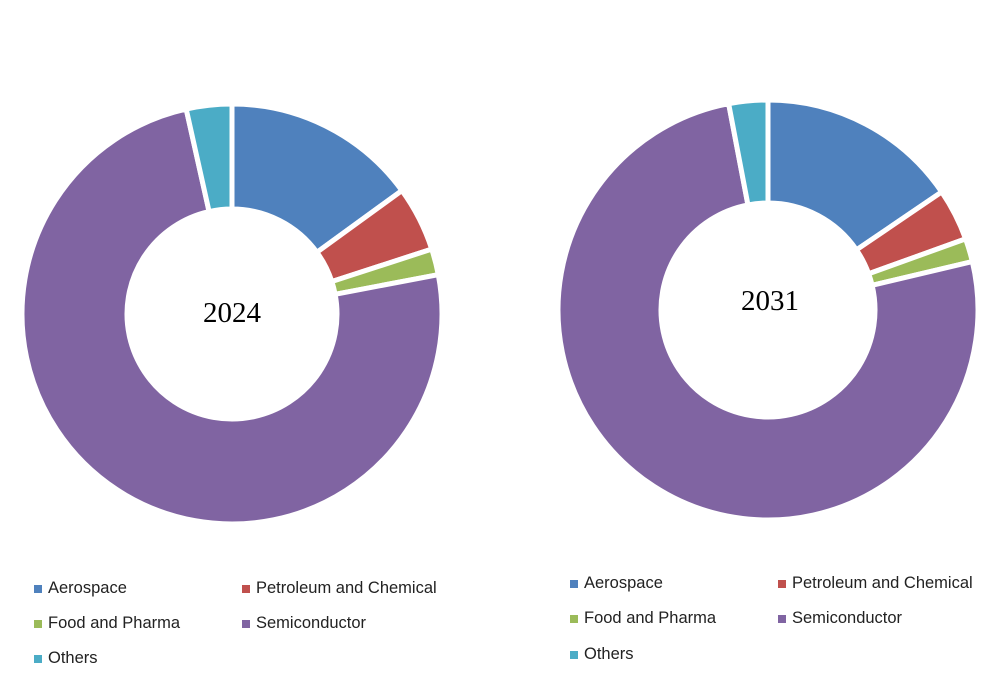 The image size is (1004, 695). I want to click on center-label-2024: 2024, so click(232, 313).